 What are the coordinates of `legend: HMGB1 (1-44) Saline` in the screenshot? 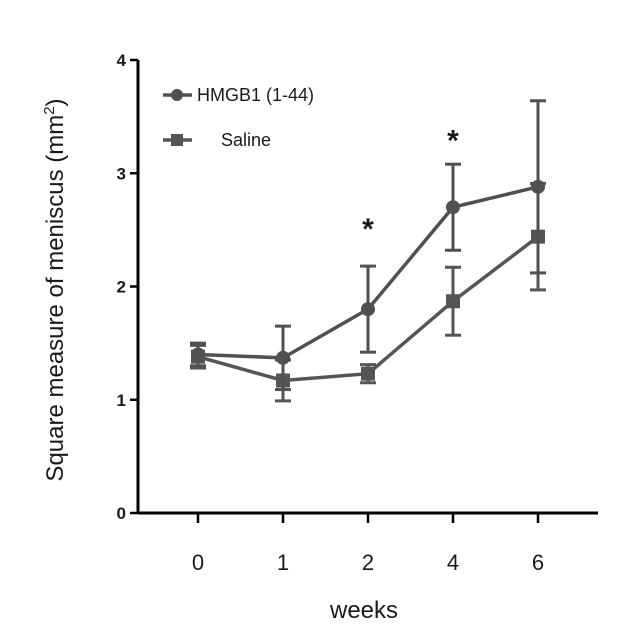 It's located at (238, 117).